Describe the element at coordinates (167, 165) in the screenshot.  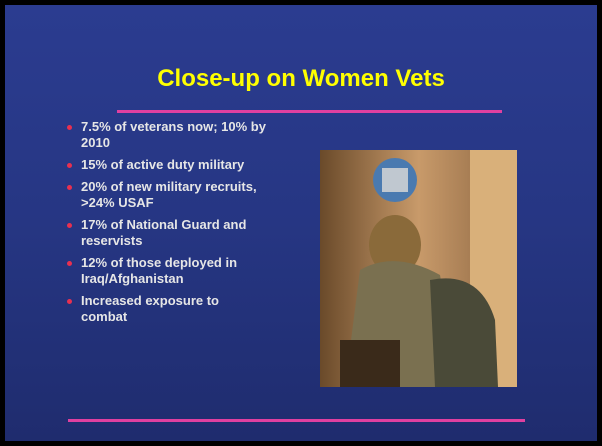
I see `bullet: 15% of active duty military` at that location.